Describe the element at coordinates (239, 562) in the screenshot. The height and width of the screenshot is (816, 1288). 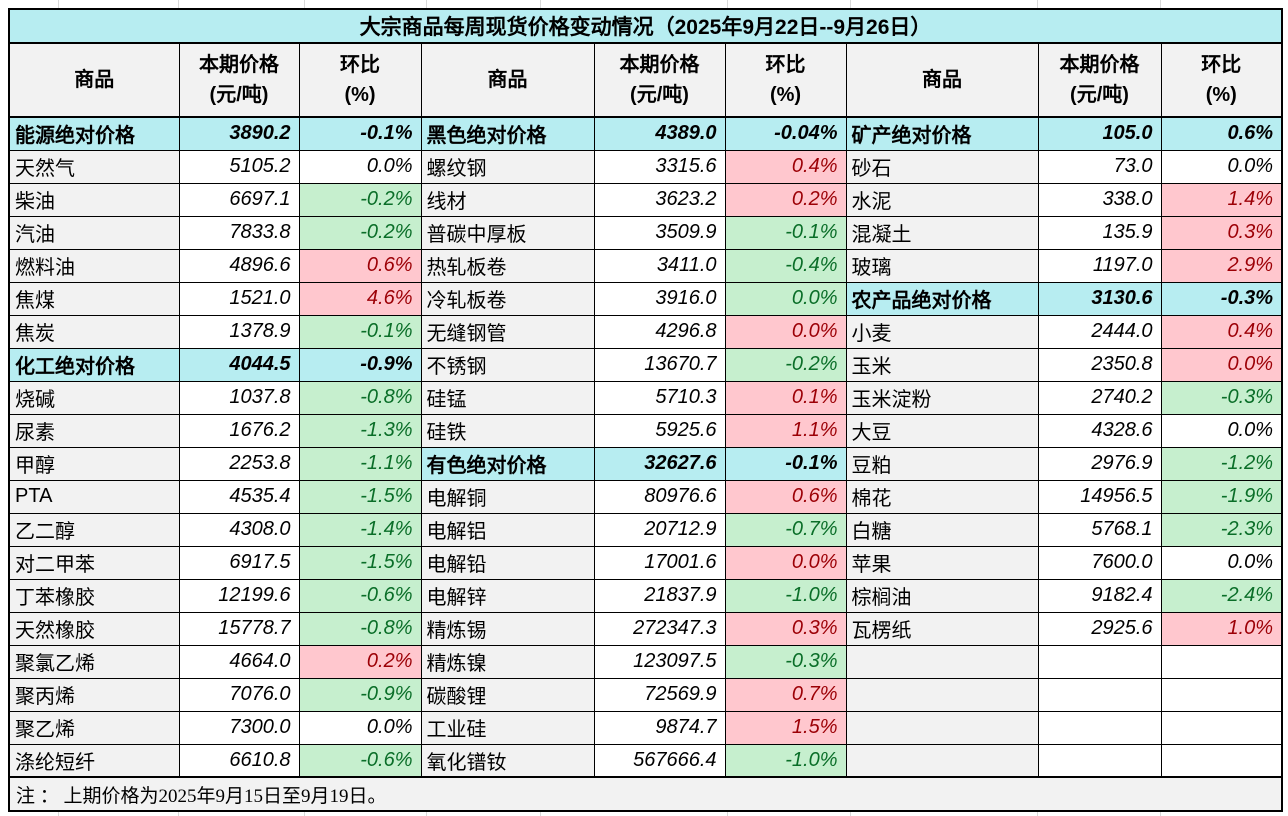
I see `price-cell: 6917.5` at that location.